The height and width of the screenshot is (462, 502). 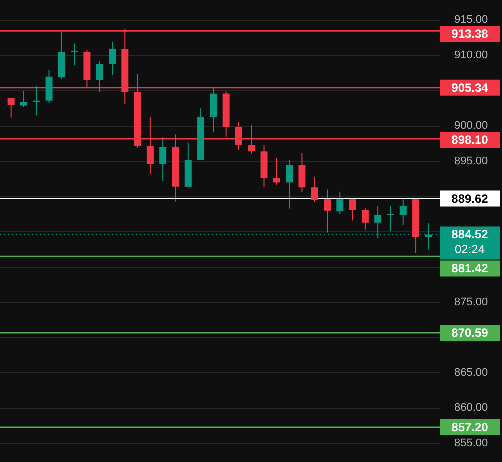 I want to click on ref-line-label: 898.10, so click(x=470, y=140).